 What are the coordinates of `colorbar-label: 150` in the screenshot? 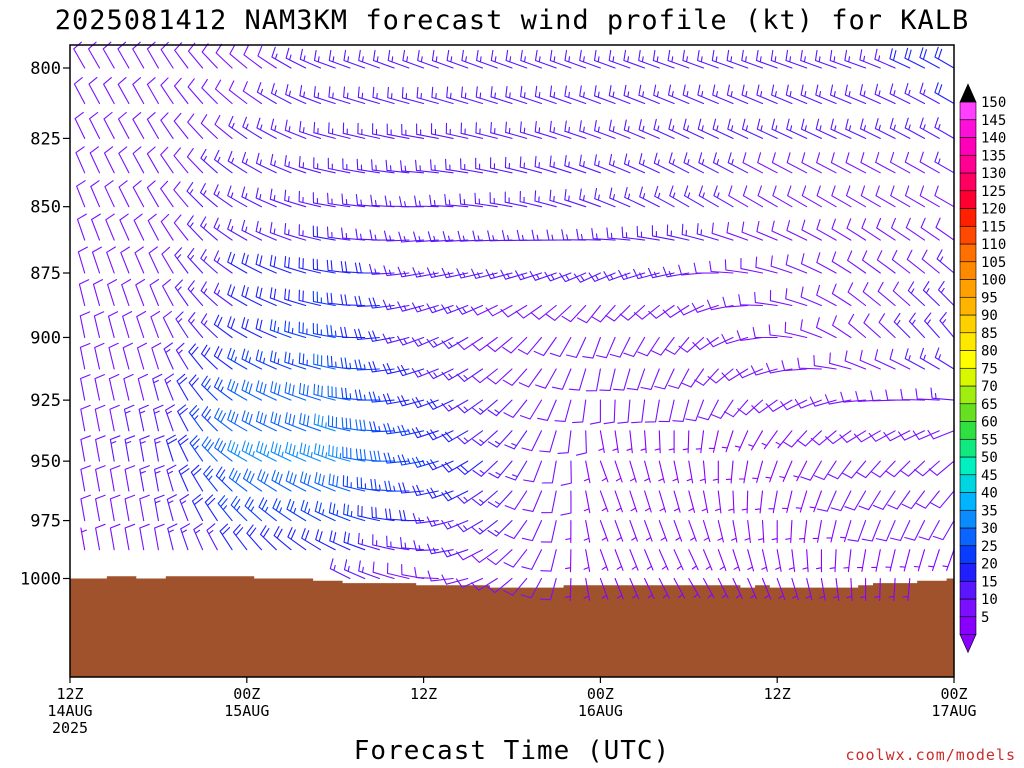 It's located at (993, 103).